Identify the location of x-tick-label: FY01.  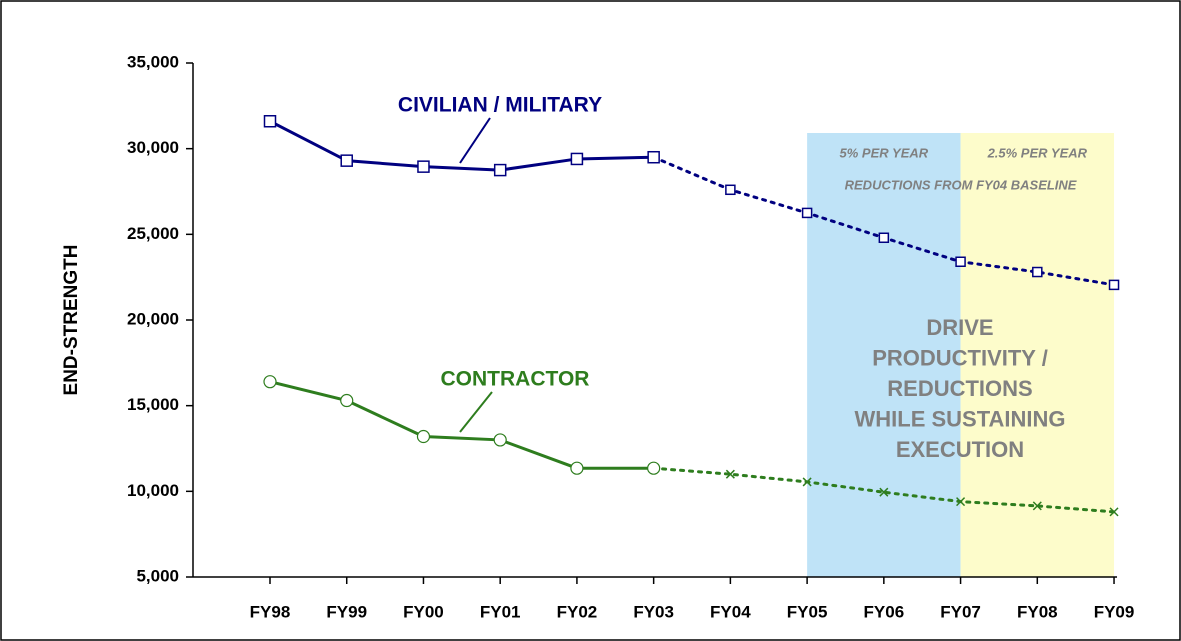
(500, 611).